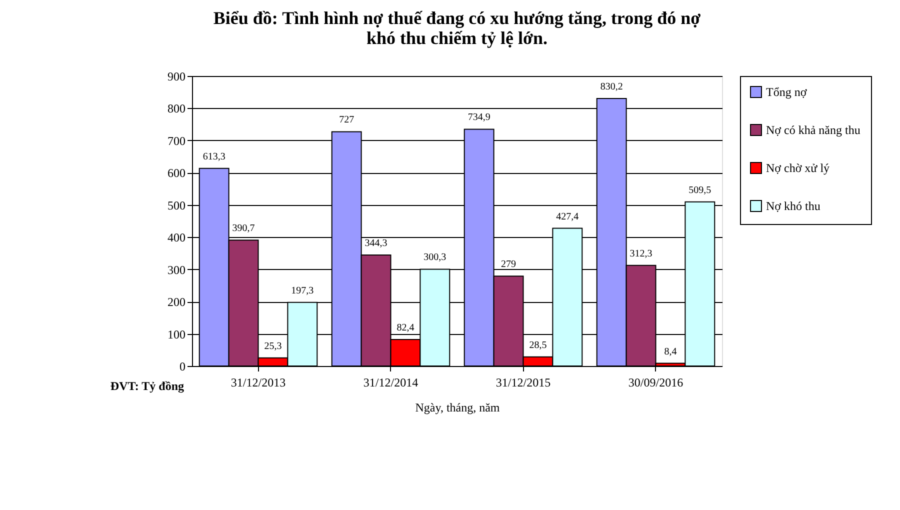 The image size is (900, 510). I want to click on data-label: 427,4, so click(567, 216).